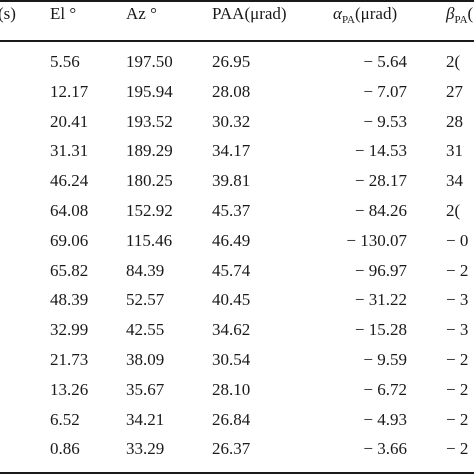 Image resolution: width=474 pixels, height=474 pixels. I want to click on cell-el: 46.24, so click(69, 181).